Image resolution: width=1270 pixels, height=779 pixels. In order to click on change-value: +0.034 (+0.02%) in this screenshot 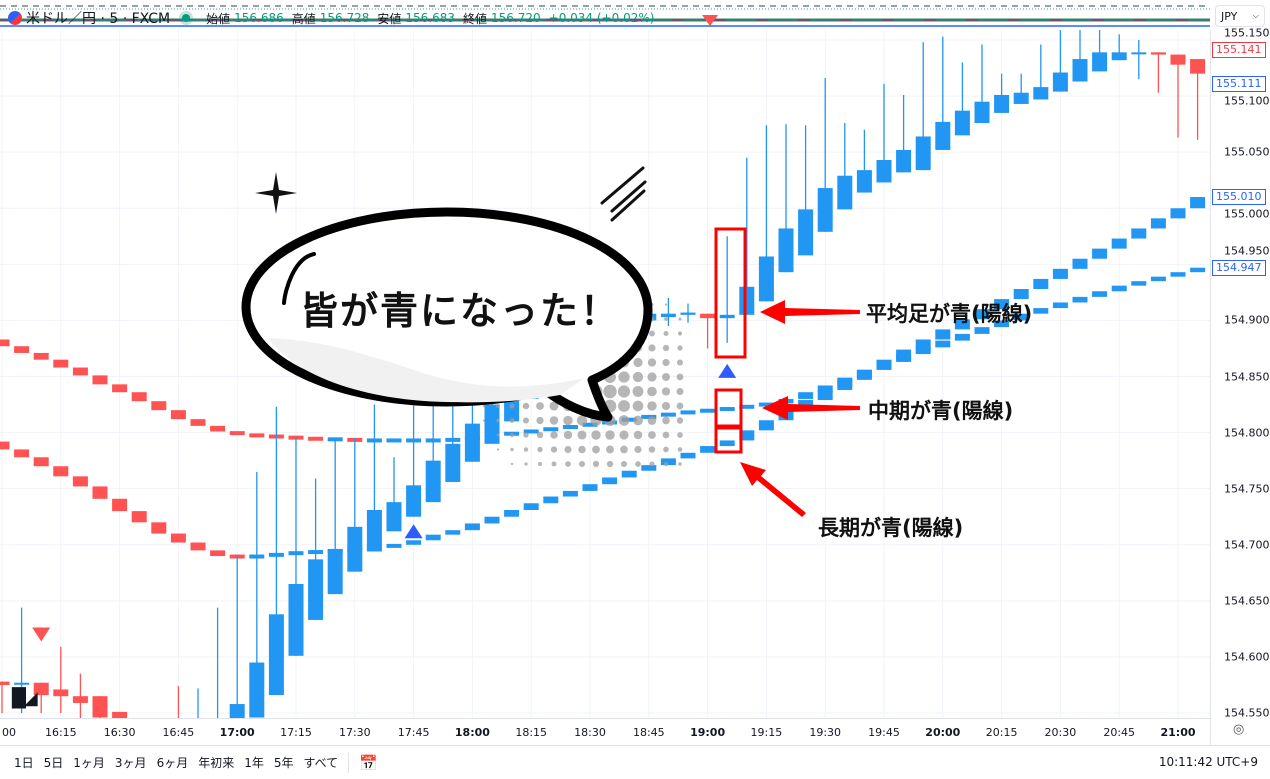, I will do `click(601, 18)`.